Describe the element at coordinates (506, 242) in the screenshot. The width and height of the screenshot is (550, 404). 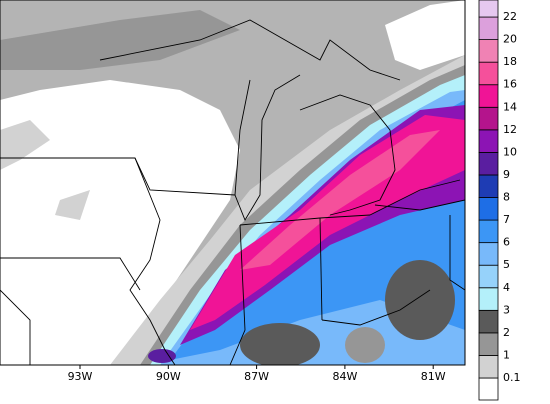
I see `colorbar-label: 6` at that location.